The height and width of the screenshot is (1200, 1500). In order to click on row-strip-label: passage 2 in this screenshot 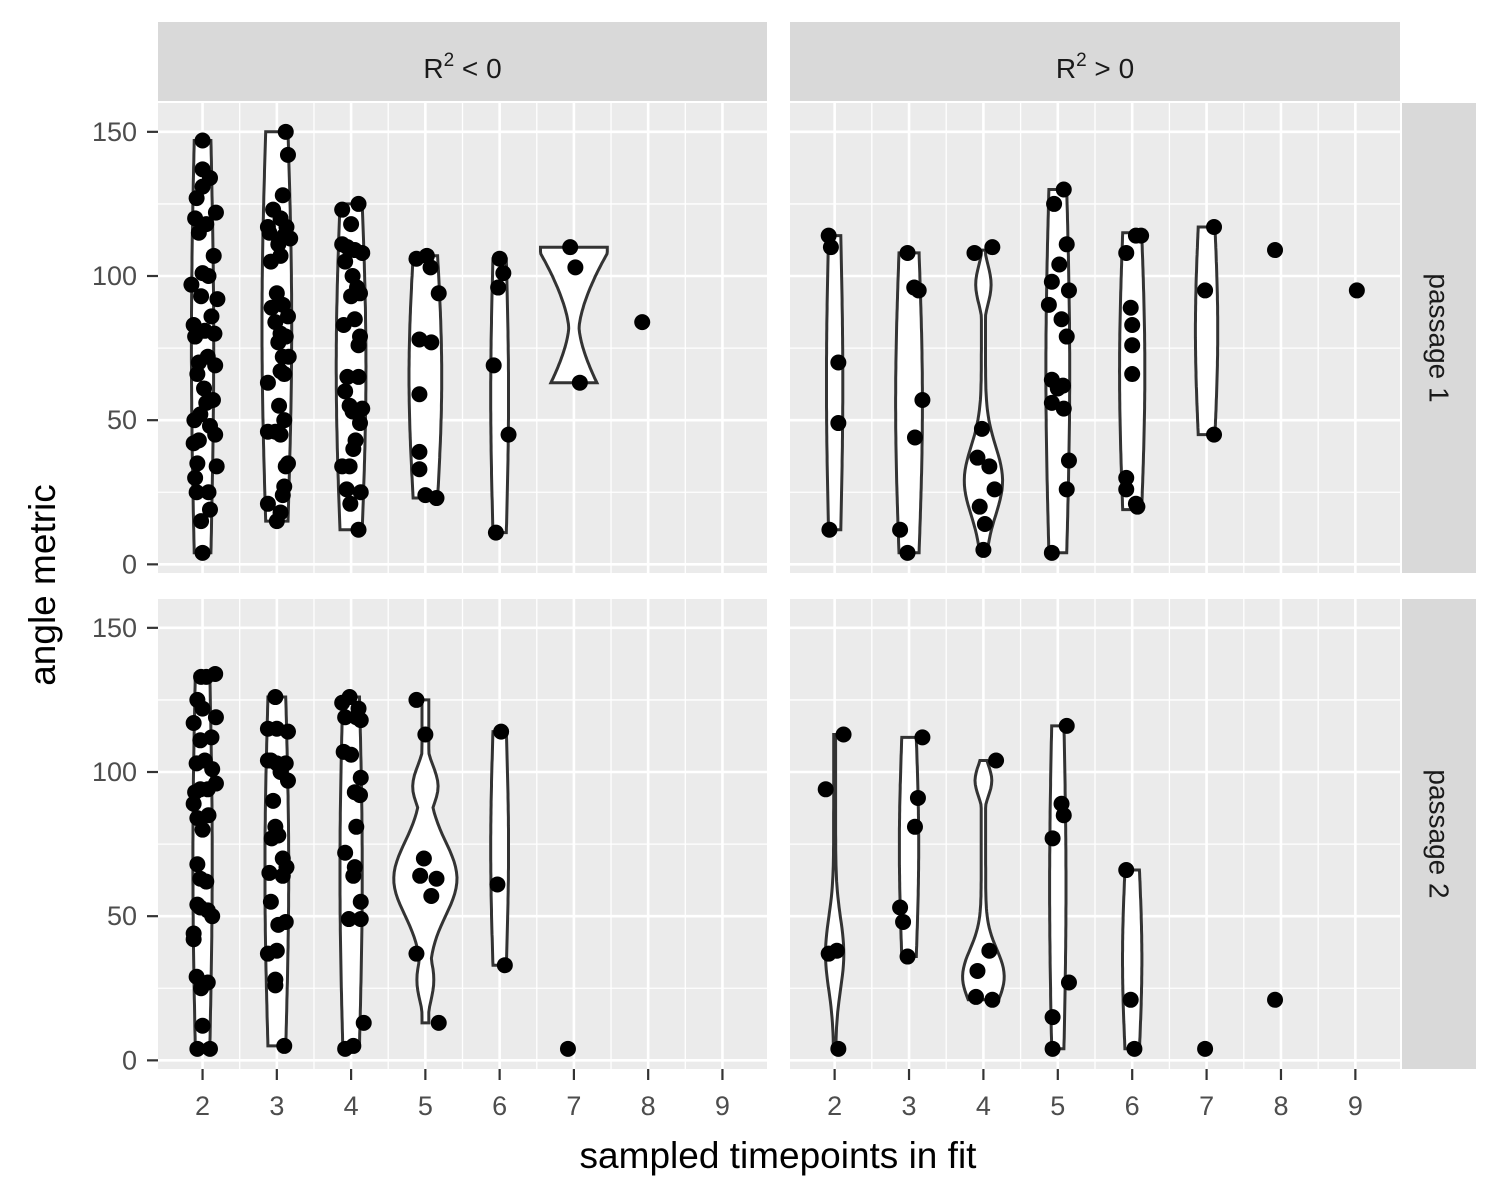, I will do `click(1439, 833)`.